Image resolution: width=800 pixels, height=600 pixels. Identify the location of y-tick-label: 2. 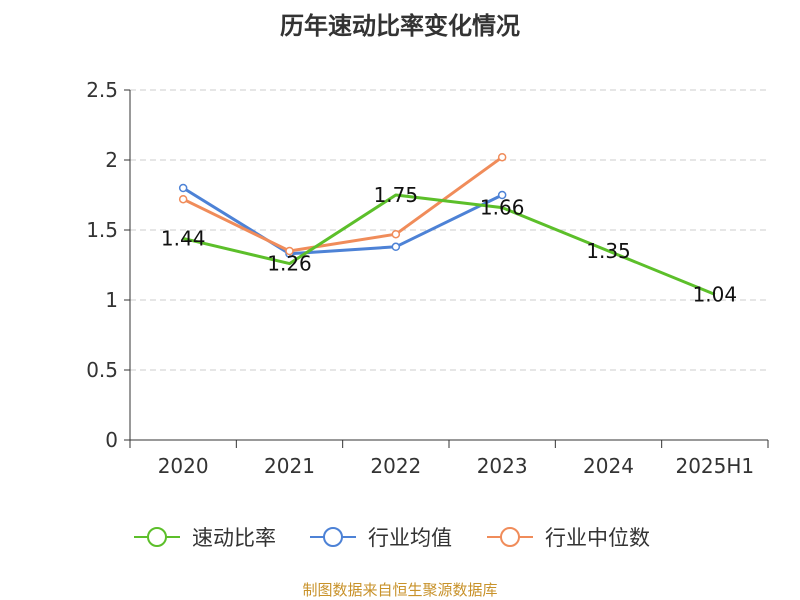
(111, 160).